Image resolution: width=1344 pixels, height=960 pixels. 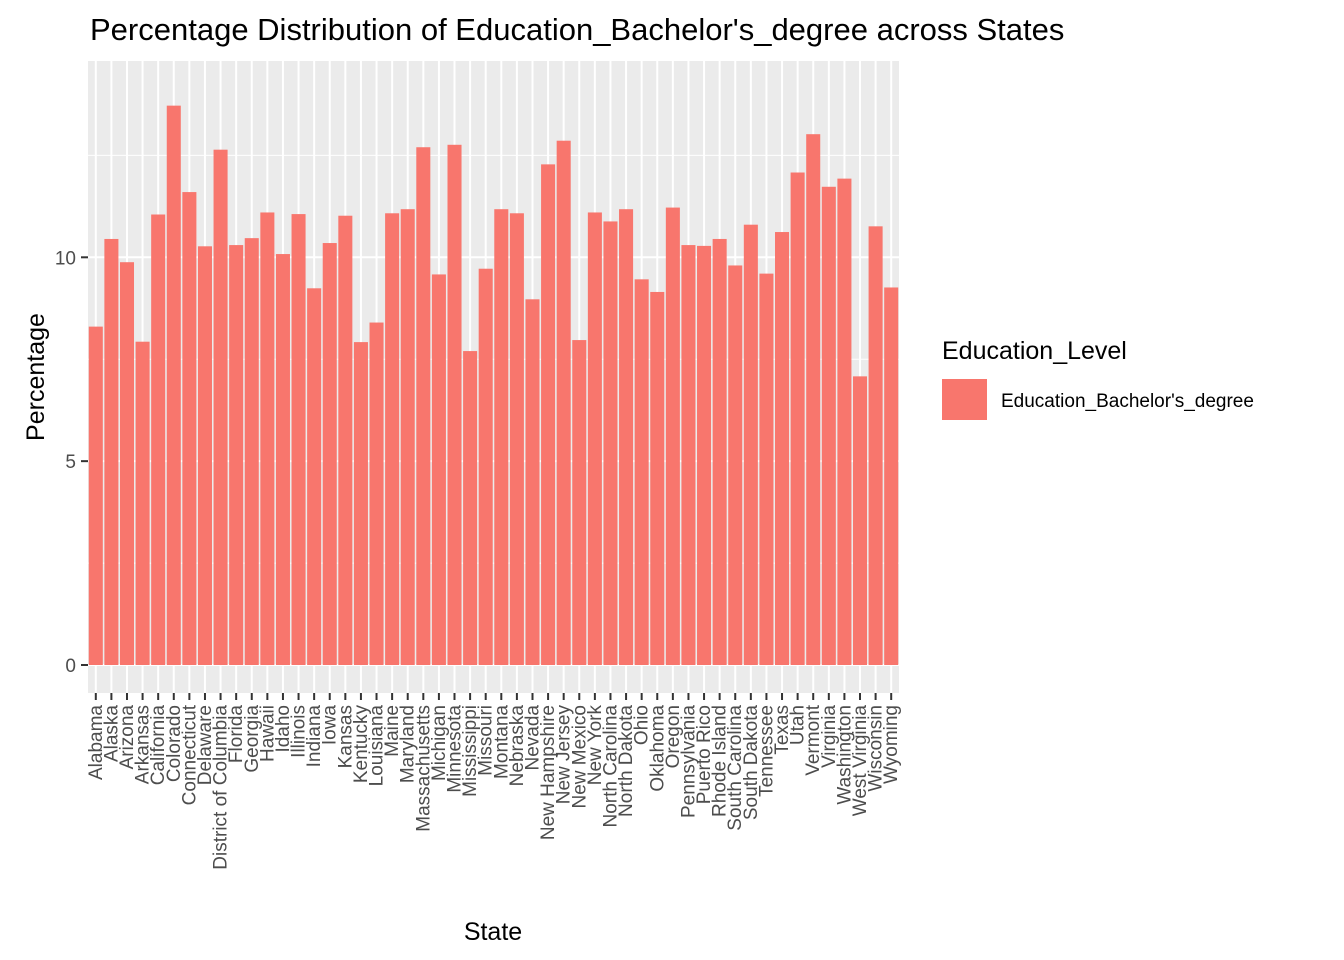 I want to click on x-tick-label: Vermont, so click(x=813, y=739).